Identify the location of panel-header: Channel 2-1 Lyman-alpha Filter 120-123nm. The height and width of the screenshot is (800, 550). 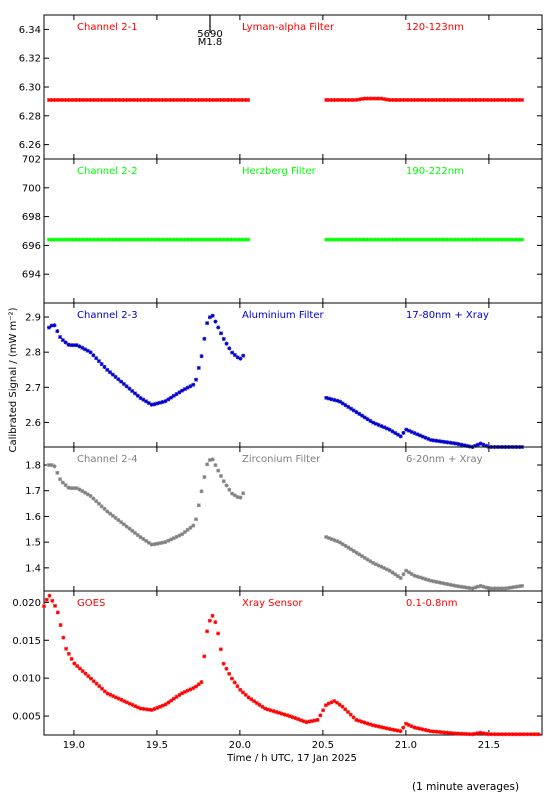
(270, 27).